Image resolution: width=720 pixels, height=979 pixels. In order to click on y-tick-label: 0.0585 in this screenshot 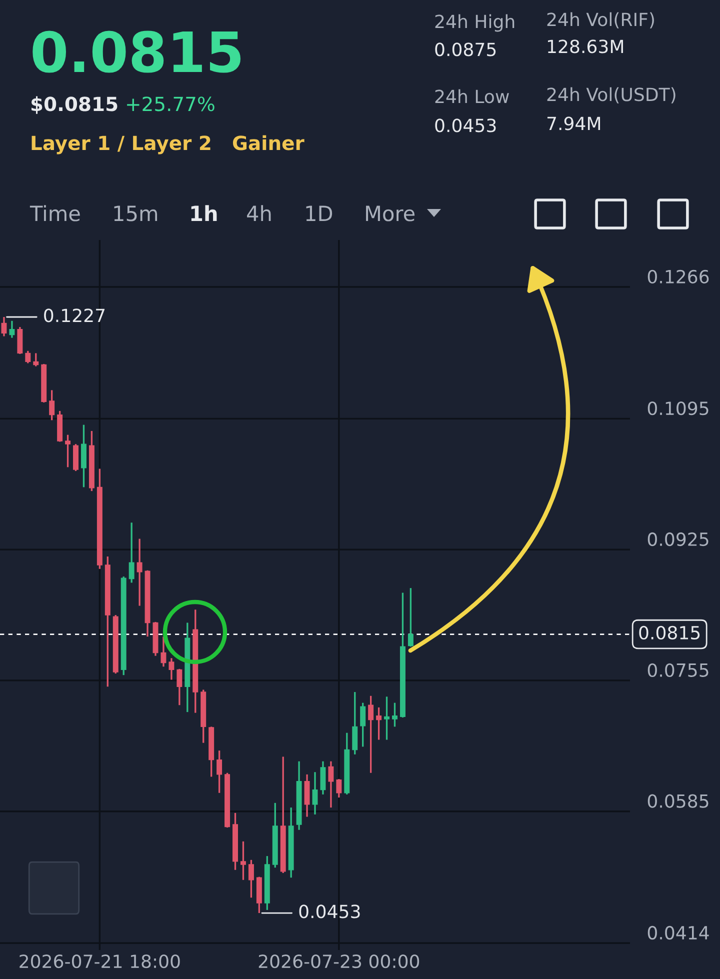, I will do `click(678, 801)`.